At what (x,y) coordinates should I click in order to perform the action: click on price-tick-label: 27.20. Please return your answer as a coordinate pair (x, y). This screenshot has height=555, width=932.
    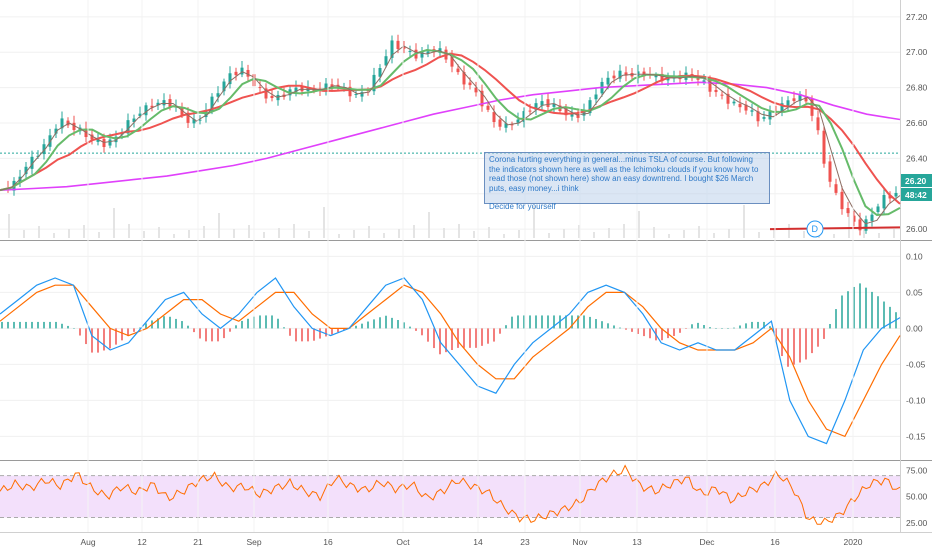
    Looking at the image, I should click on (917, 17).